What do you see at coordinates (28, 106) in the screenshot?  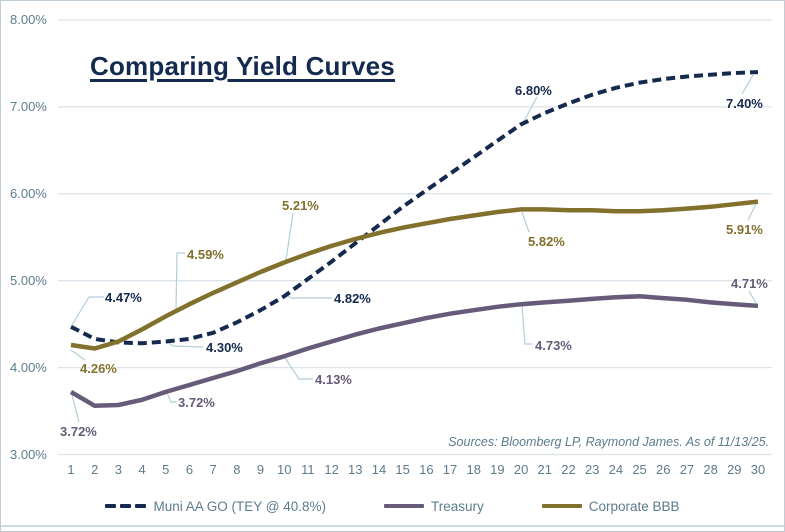 I see `y-axis-label: 7.00%` at bounding box center [28, 106].